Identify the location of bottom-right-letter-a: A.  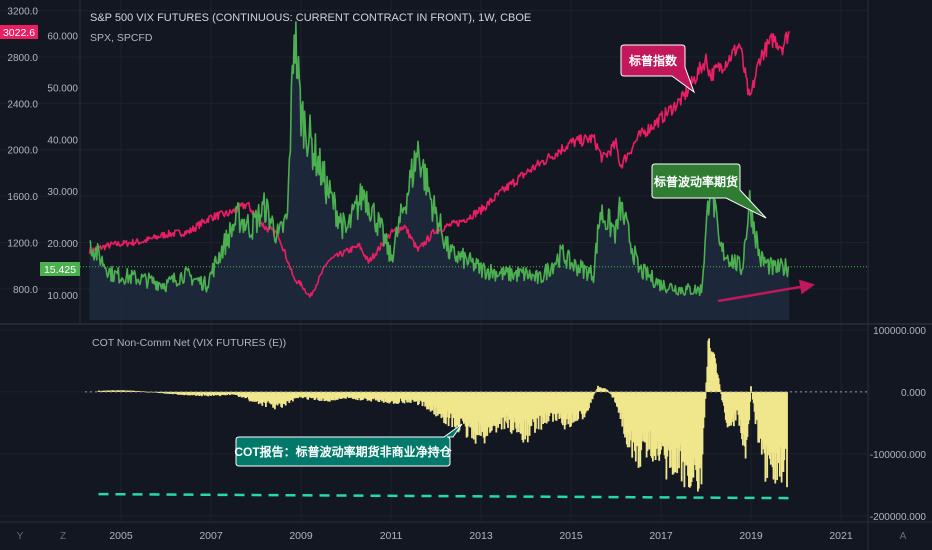
(903, 536).